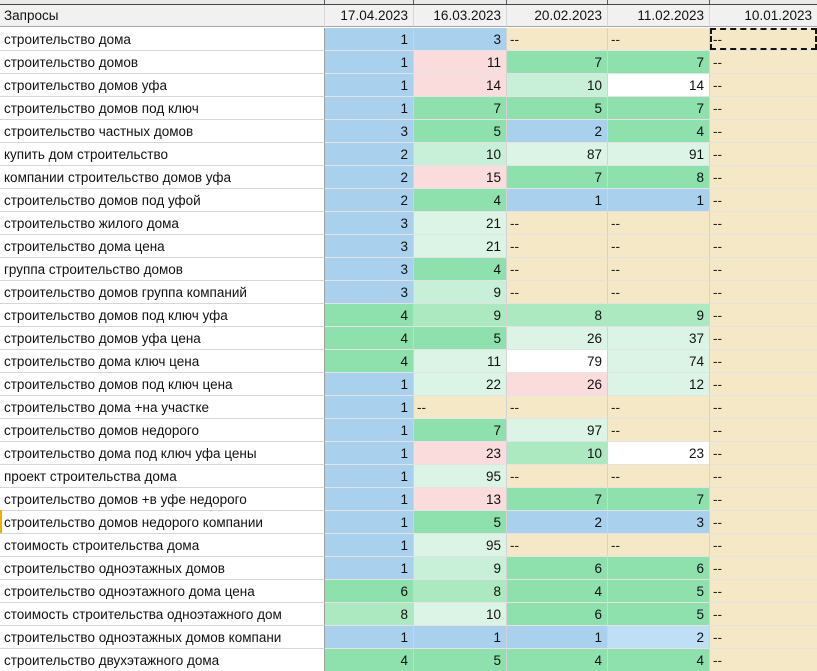 This screenshot has height=671, width=817. I want to click on header-date-4: 11.02.2023, so click(659, 16).